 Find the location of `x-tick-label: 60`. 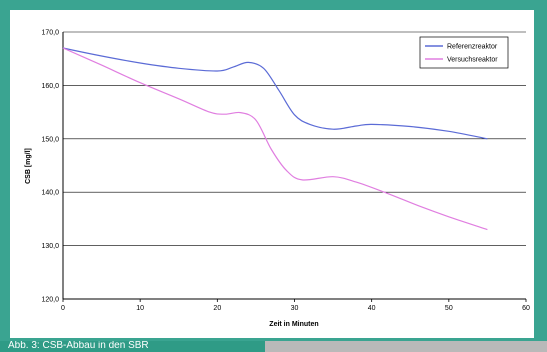

x-tick-label: 60 is located at coordinates (526, 308).